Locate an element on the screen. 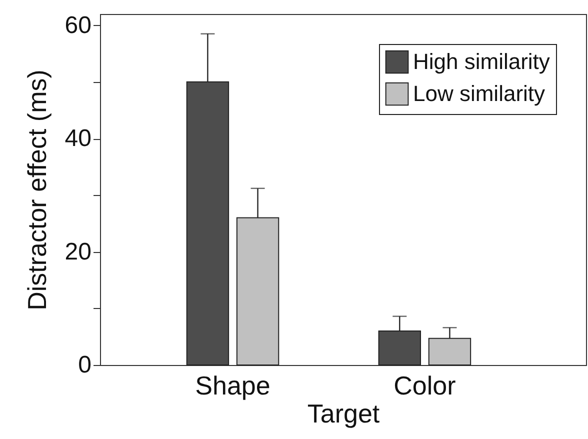  x-axis-title: Target is located at coordinates (343, 413).